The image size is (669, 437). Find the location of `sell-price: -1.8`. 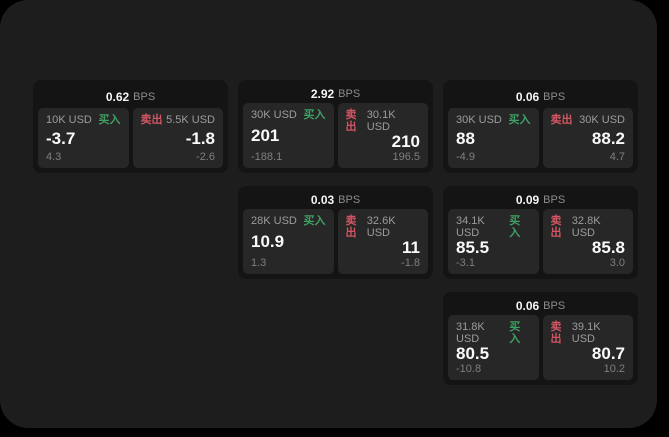

sell-price: -1.8 is located at coordinates (200, 138).